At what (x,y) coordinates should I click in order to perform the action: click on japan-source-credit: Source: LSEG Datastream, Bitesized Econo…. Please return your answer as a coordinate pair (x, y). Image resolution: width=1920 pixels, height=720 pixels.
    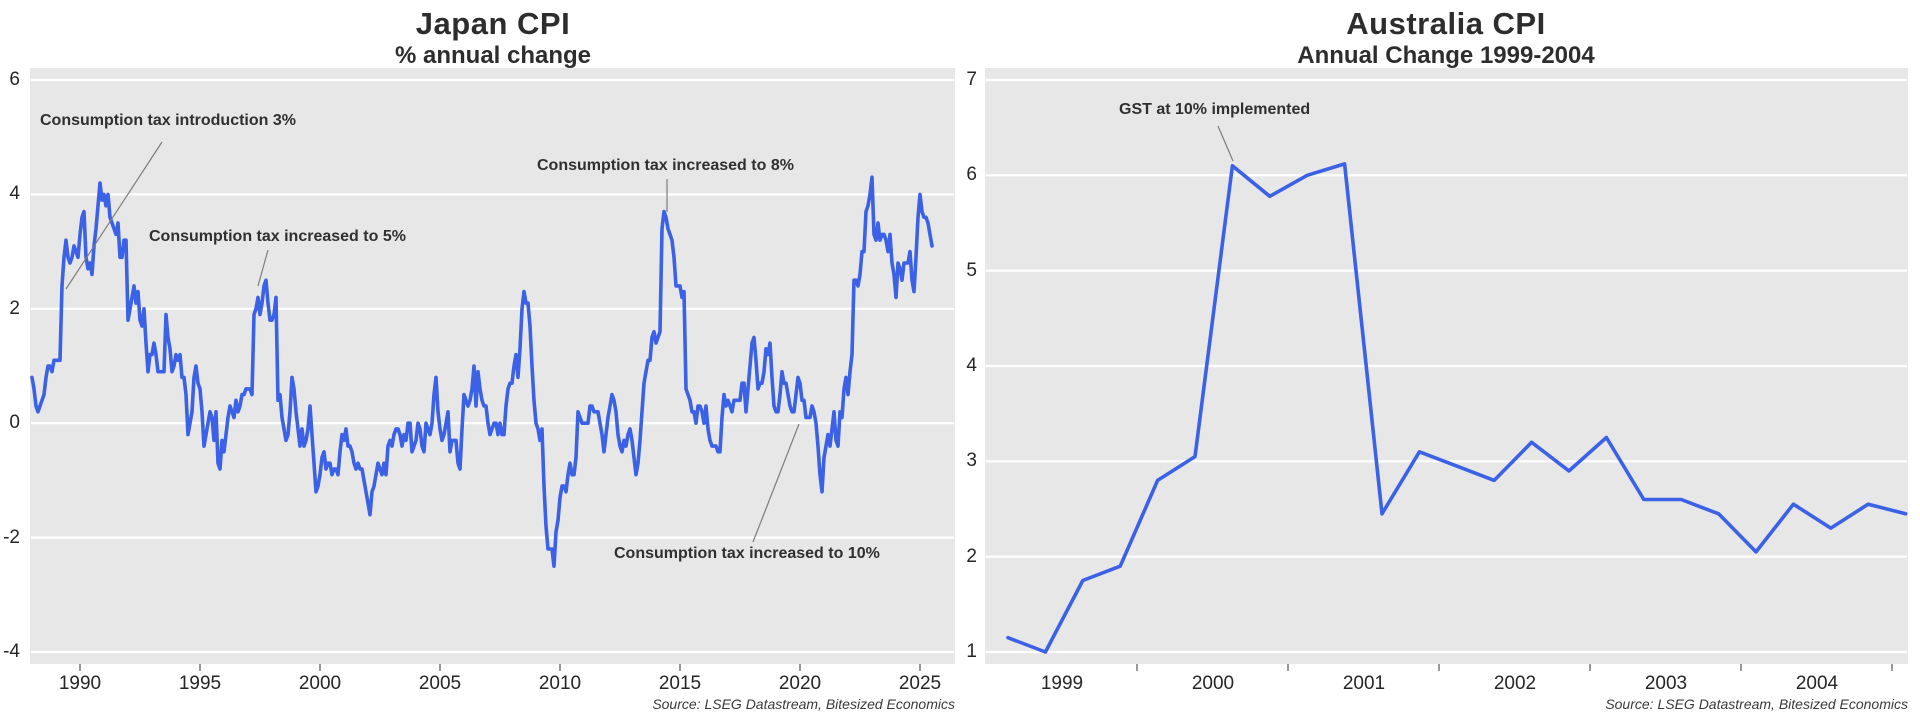
    Looking at the image, I should click on (803, 704).